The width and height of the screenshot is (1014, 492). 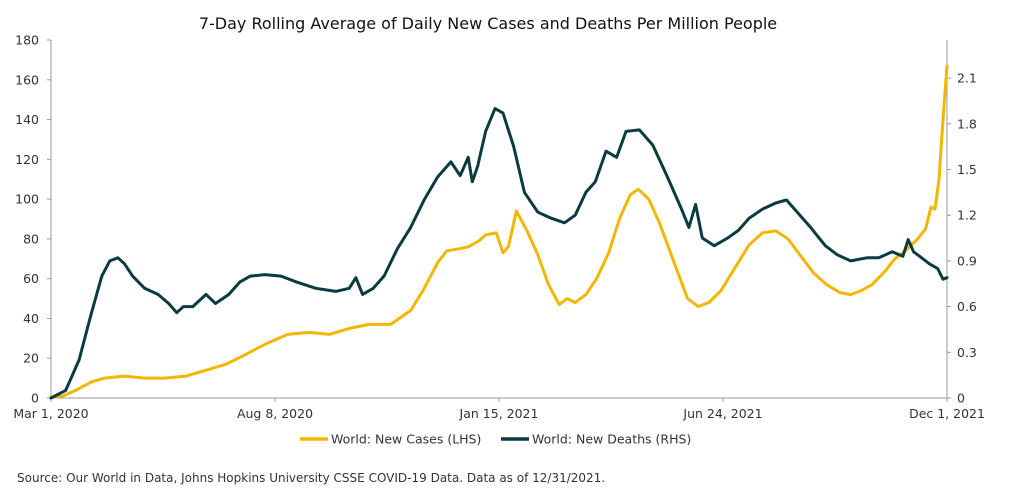 What do you see at coordinates (275, 413) in the screenshot?
I see `x-tick-label: Aug 8, 2020` at bounding box center [275, 413].